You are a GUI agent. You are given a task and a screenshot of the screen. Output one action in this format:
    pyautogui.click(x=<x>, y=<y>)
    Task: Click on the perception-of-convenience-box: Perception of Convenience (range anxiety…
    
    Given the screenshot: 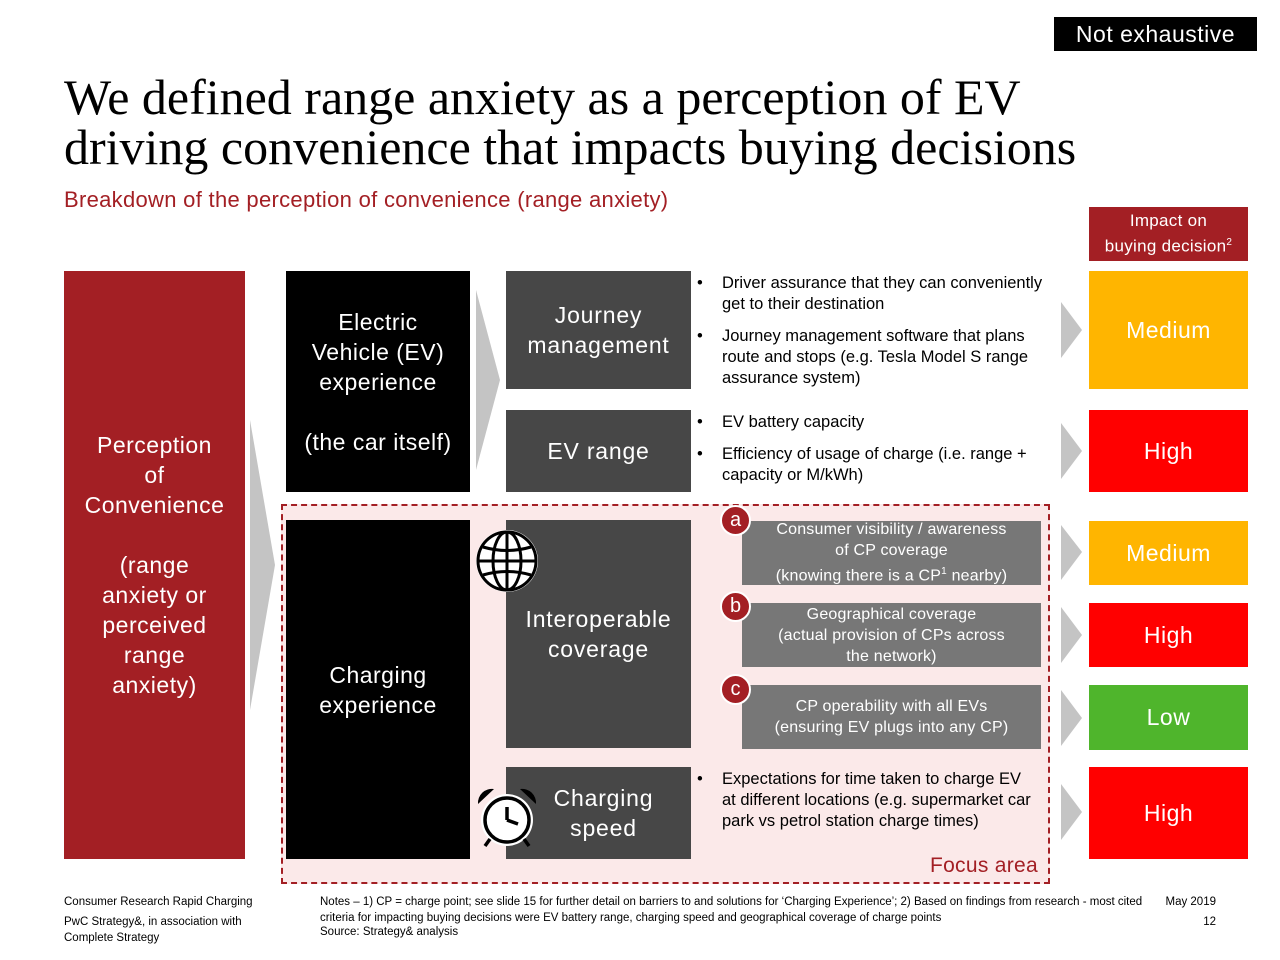 What is the action you would take?
    pyautogui.click(x=154, y=565)
    